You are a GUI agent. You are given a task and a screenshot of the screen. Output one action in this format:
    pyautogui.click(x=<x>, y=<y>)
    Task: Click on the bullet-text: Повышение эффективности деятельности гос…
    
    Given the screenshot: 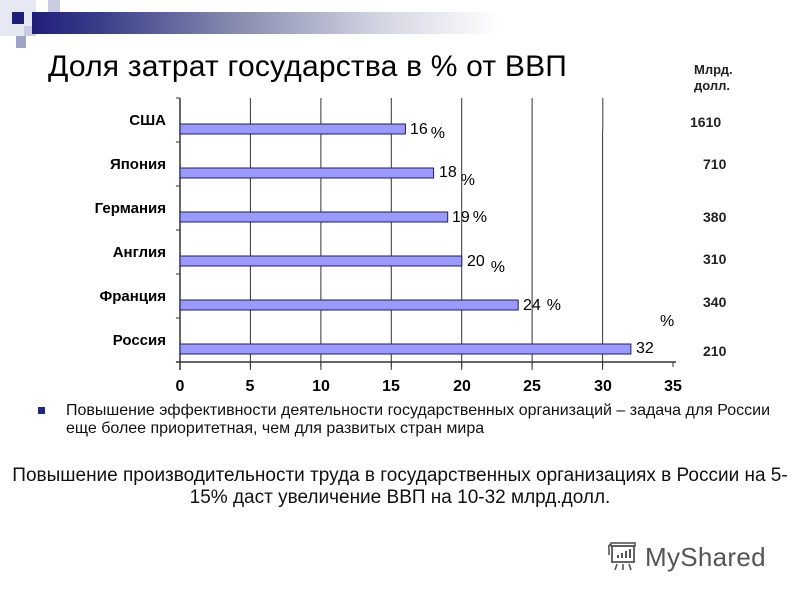 What is the action you would take?
    pyautogui.click(x=418, y=419)
    